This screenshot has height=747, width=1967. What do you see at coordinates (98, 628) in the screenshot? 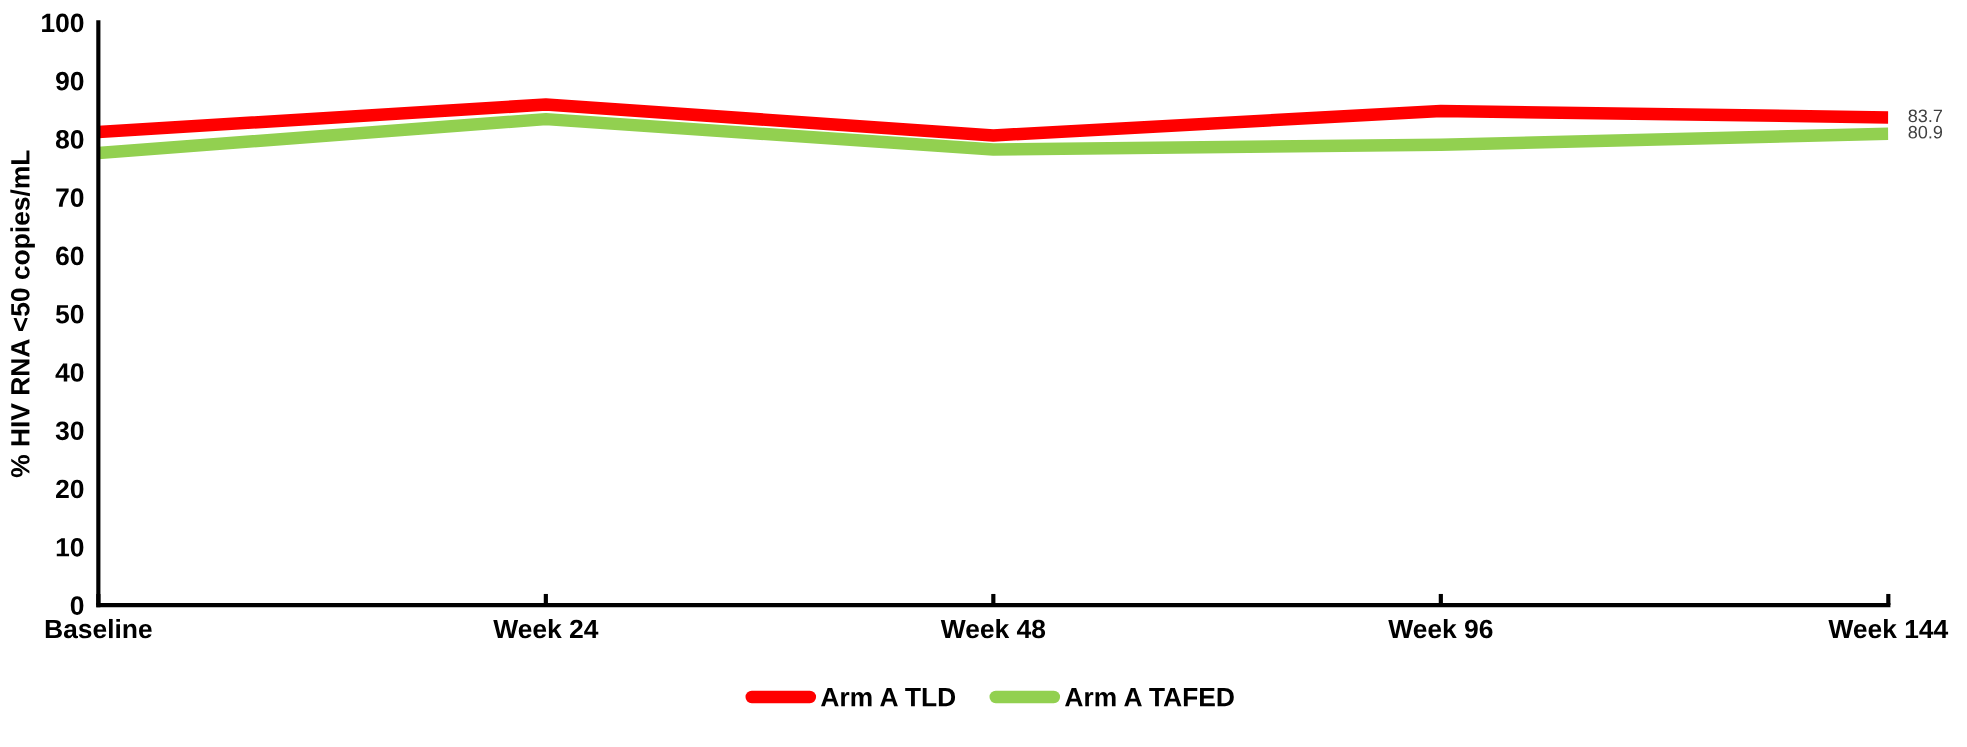
I see `x-tick-label: Baseline` at bounding box center [98, 628].